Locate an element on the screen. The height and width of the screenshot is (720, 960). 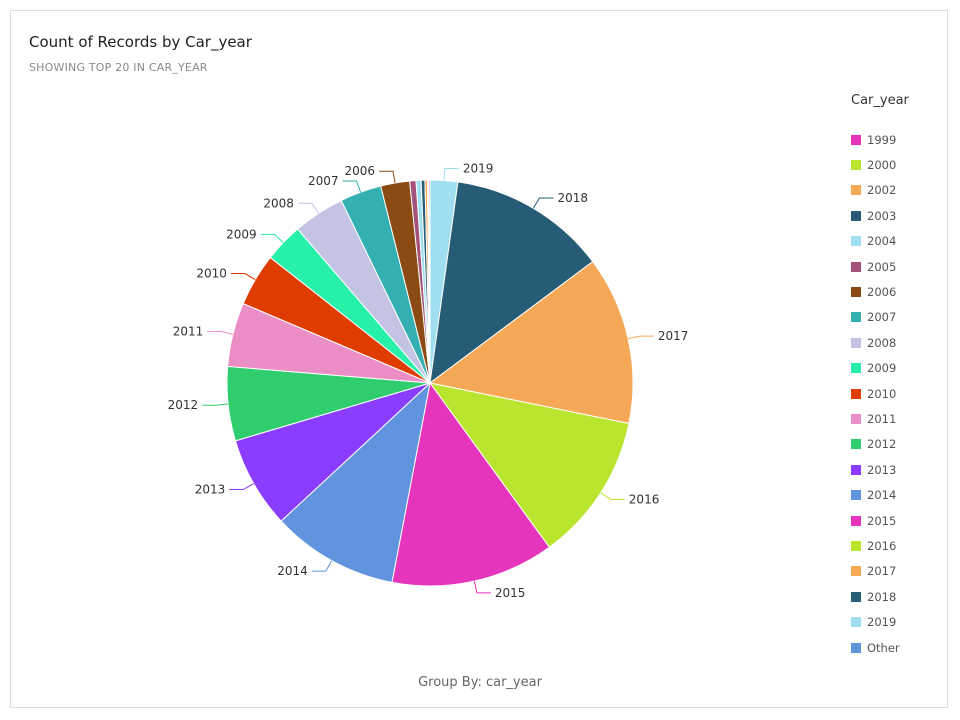
leader-line-2019 is located at coordinates (451, 174).